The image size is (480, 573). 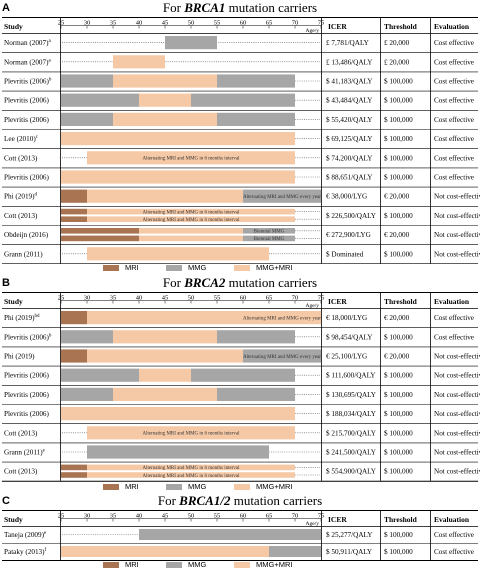 What do you see at coordinates (349, 62) in the screenshot?
I see `row-icer: £ 13,486/QALY` at bounding box center [349, 62].